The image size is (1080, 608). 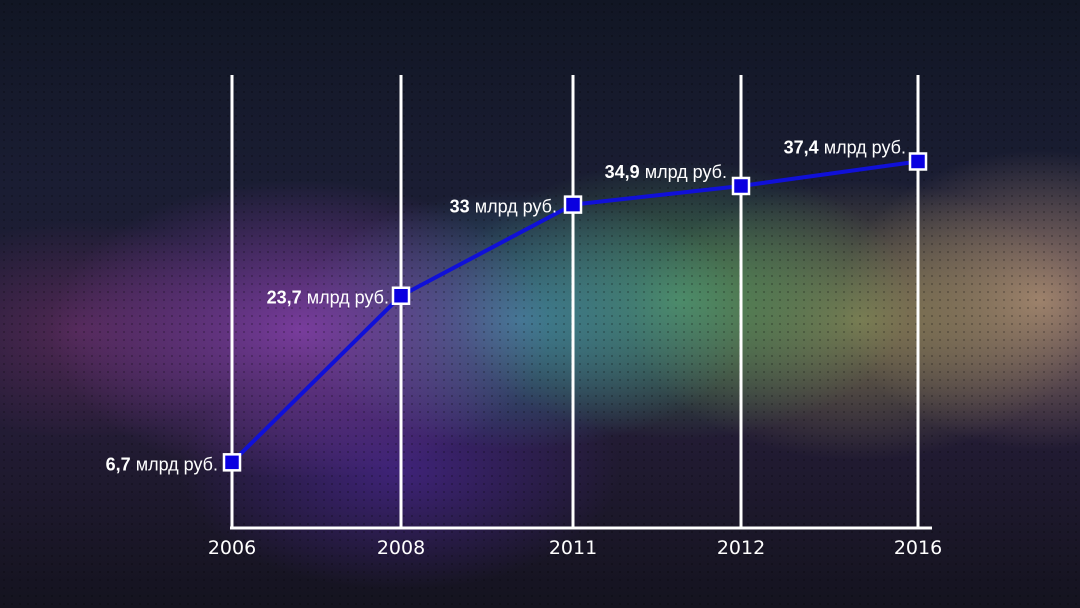 I want to click on data-label-2011: 33 млрд руб., so click(x=503, y=207).